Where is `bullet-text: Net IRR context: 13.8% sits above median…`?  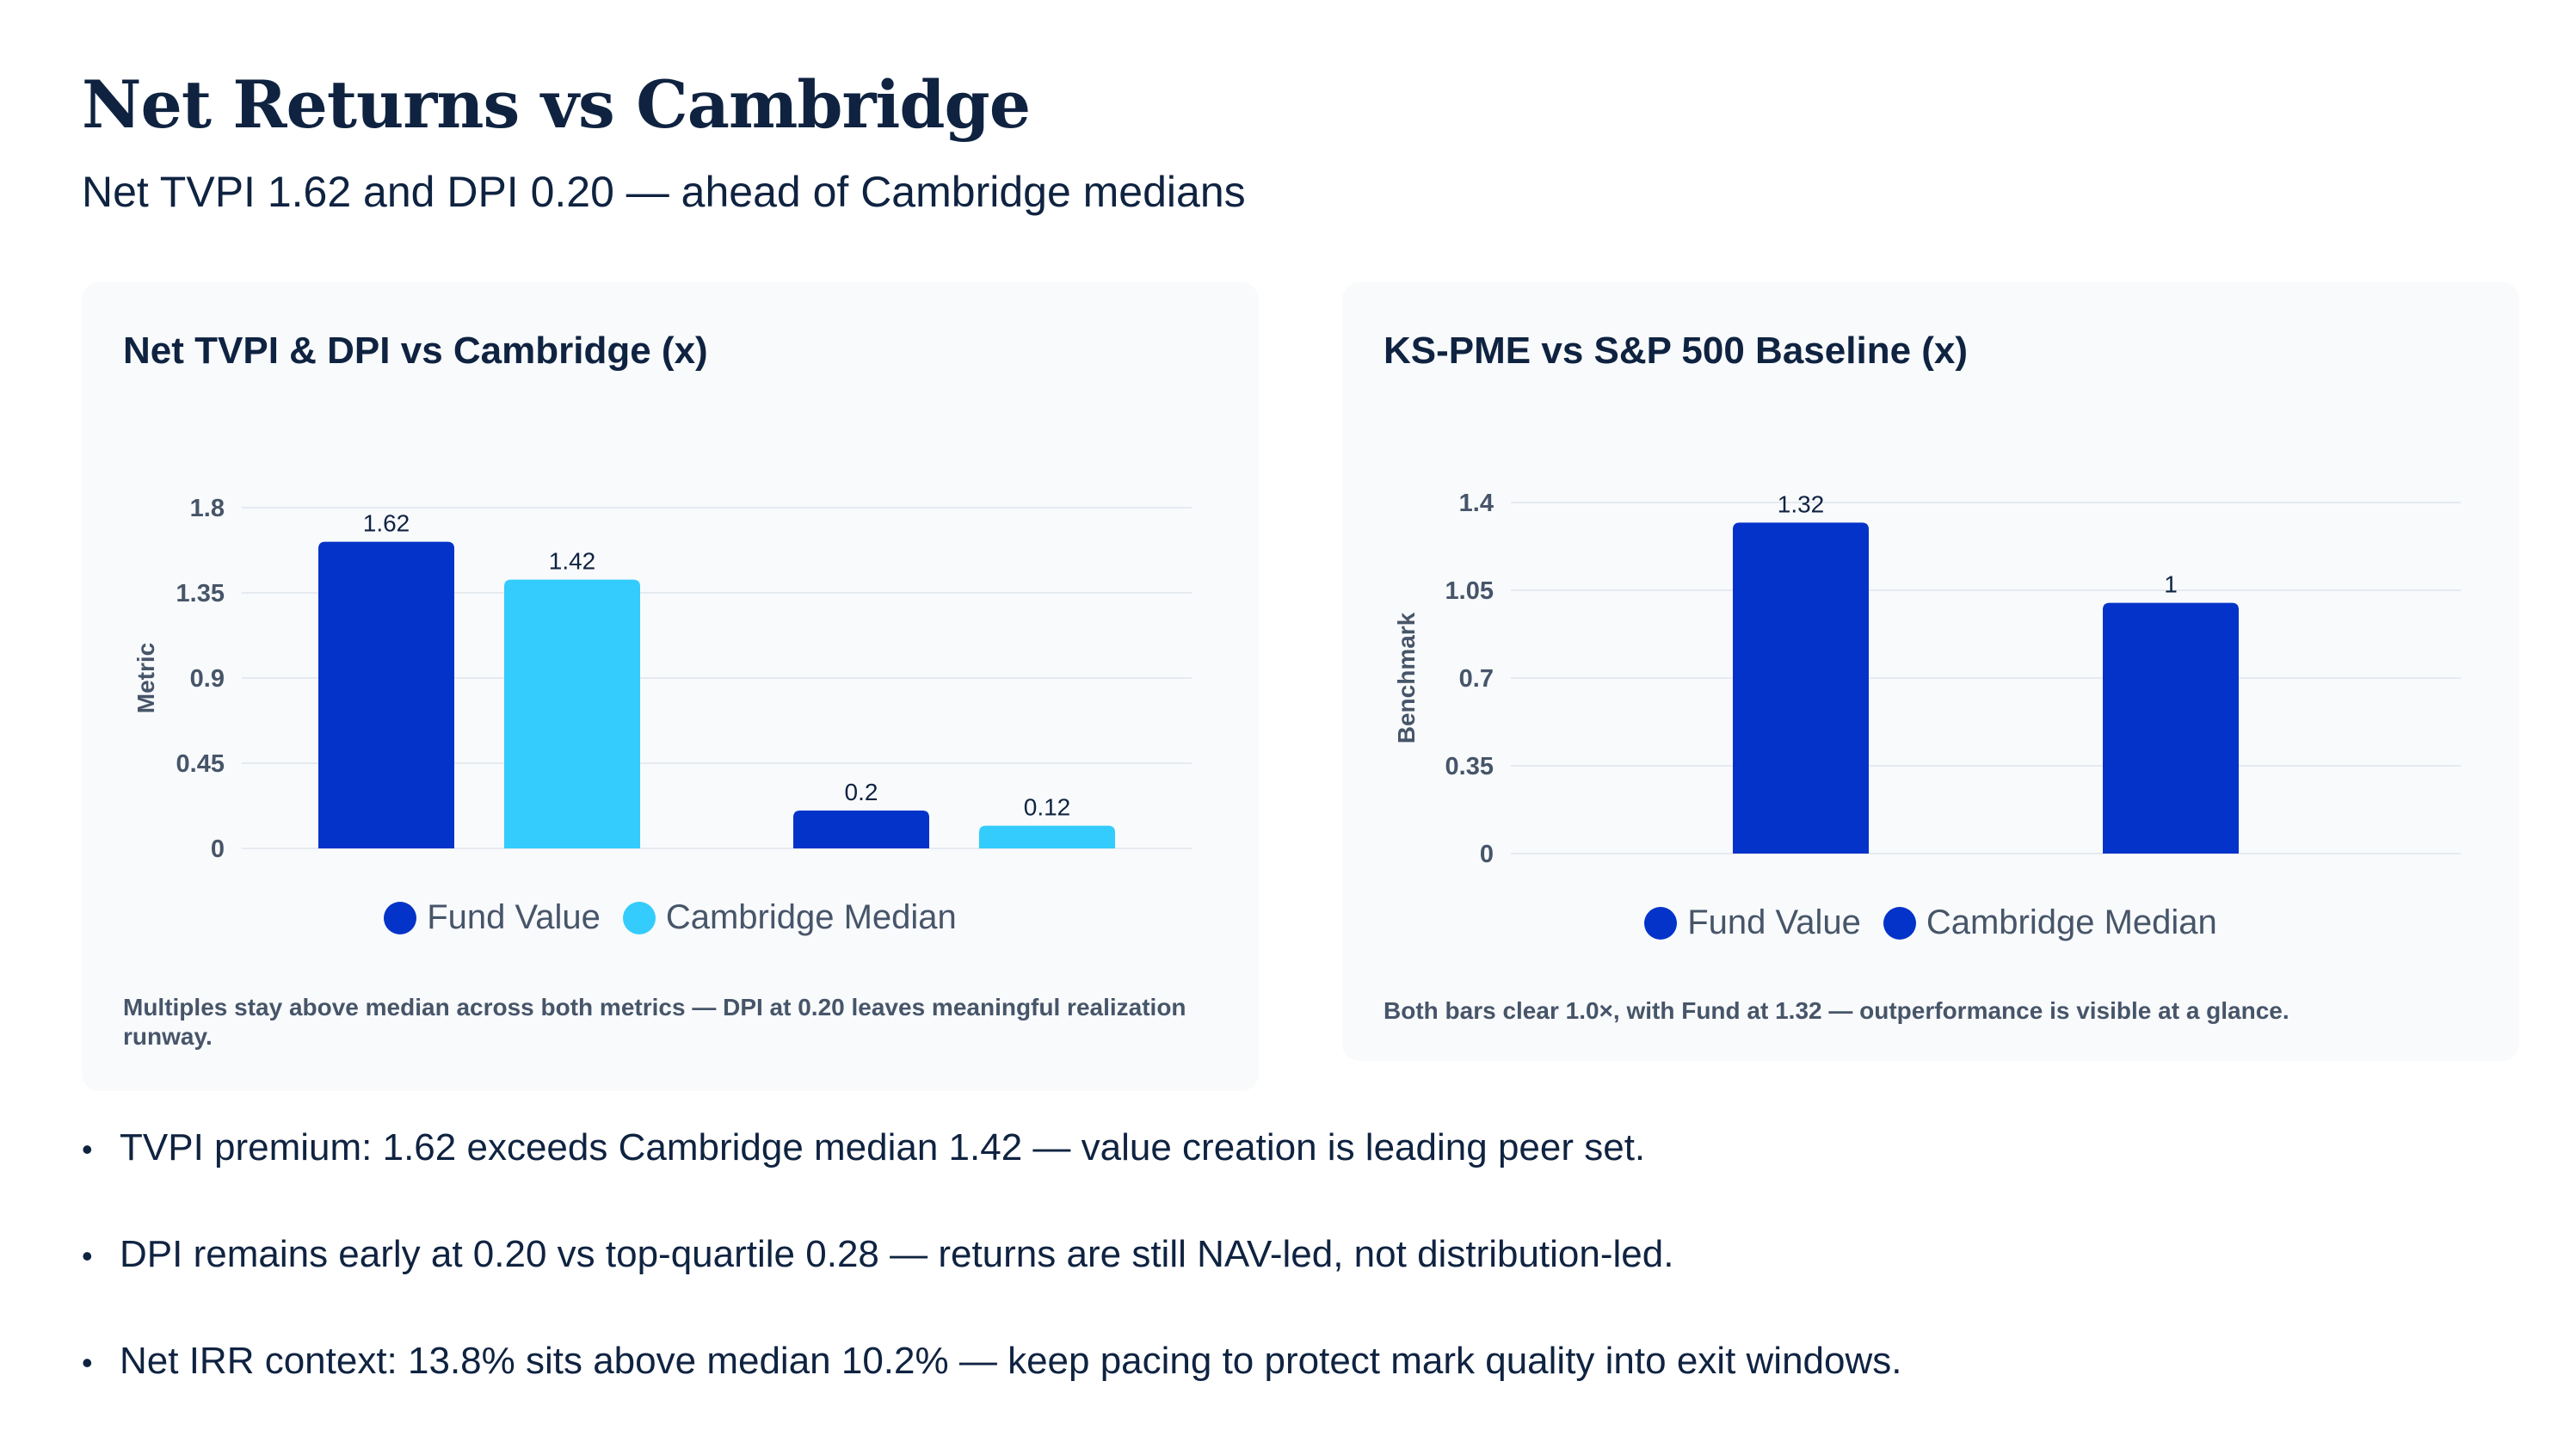
bullet-text: Net IRR context: 13.8% sits above median… is located at coordinates (1011, 1361).